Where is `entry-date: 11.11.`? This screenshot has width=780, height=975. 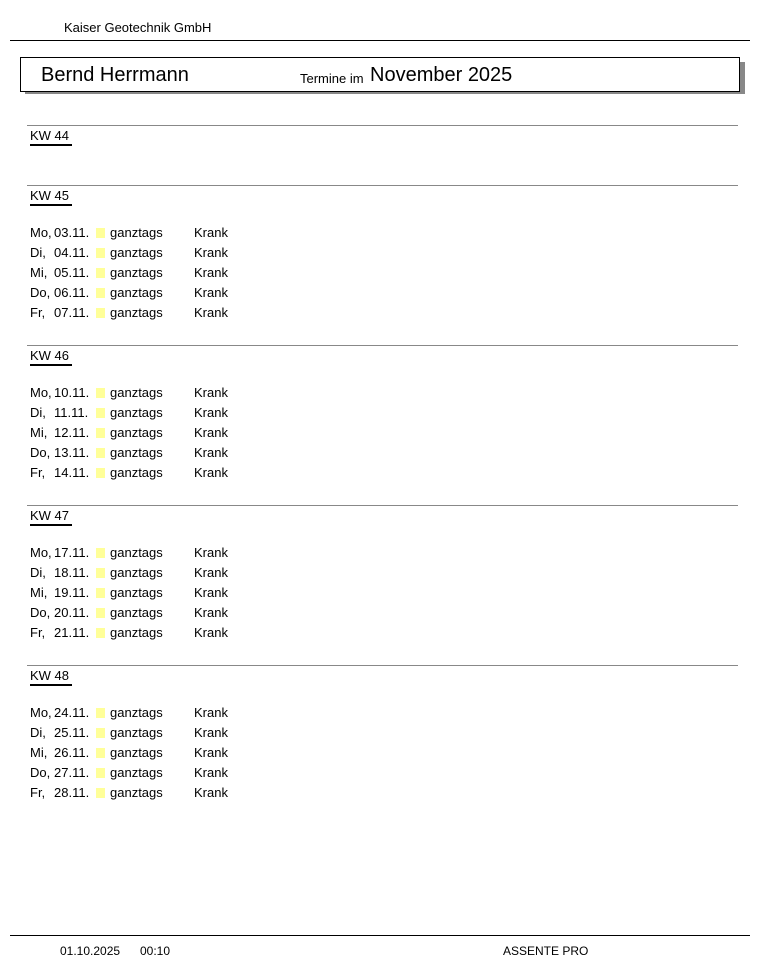
entry-date: 11.11. is located at coordinates (71, 412).